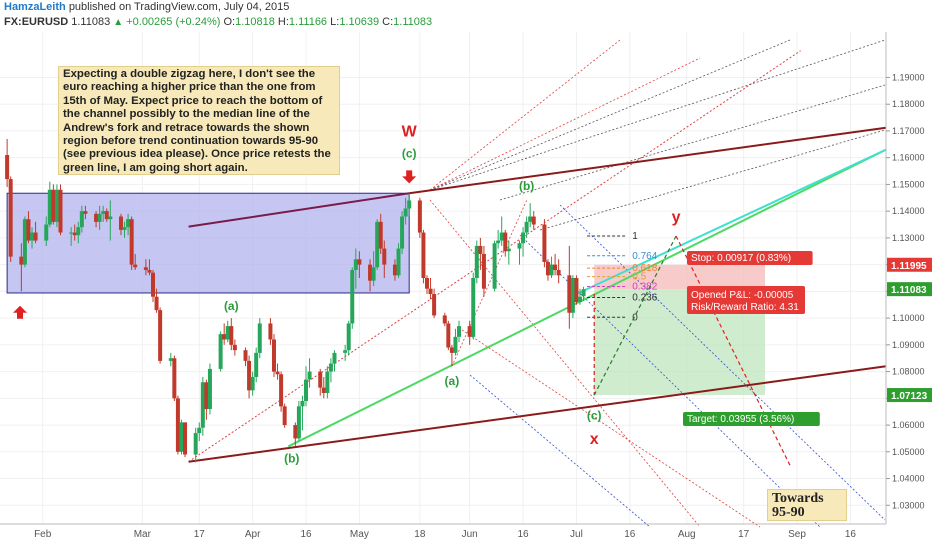 The width and height of the screenshot is (932, 550). Describe the element at coordinates (807, 505) in the screenshot. I see `towards-note: Towards 95-90` at that location.